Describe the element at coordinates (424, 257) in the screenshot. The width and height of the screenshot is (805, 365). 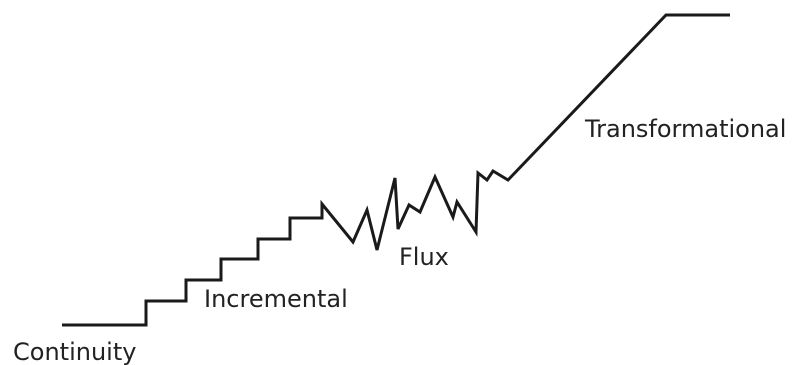
I see `stage-label-flux: Flux` at that location.